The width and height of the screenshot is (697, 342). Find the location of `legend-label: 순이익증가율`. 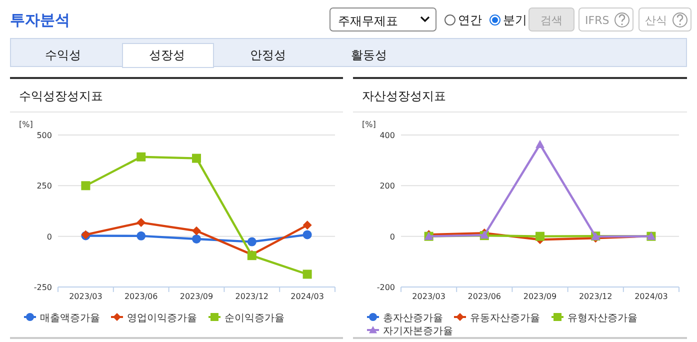

legend-label: 순이익증가율 is located at coordinates (254, 318).